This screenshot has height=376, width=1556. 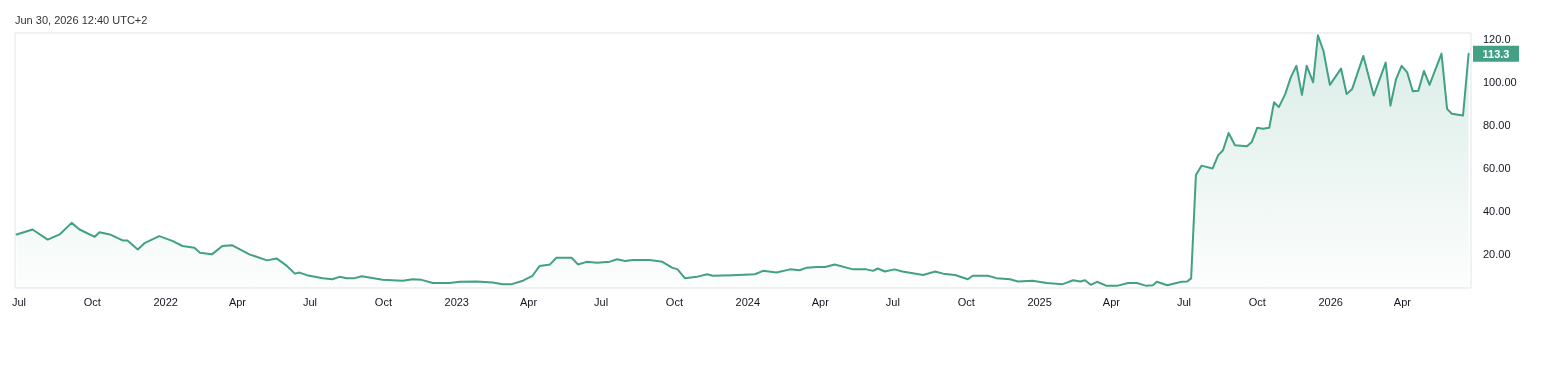 I want to click on x-tick-label: 2022, so click(x=165, y=301).